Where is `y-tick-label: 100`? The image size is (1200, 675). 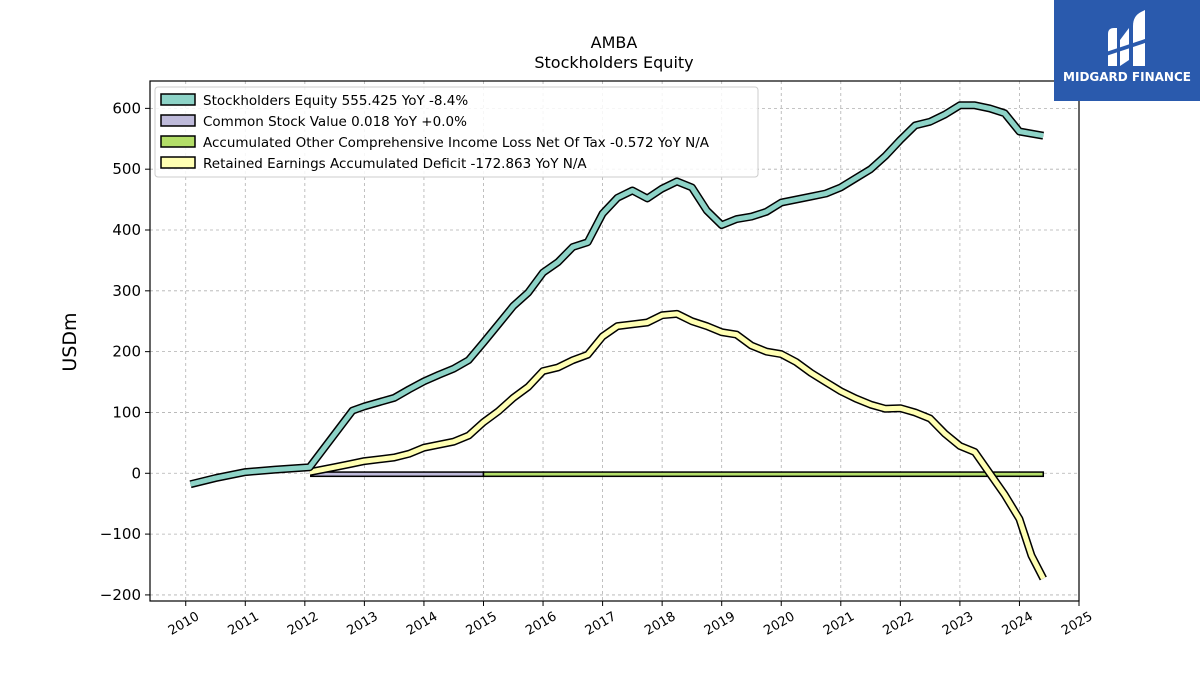
y-tick-label: 100 is located at coordinates (126, 412).